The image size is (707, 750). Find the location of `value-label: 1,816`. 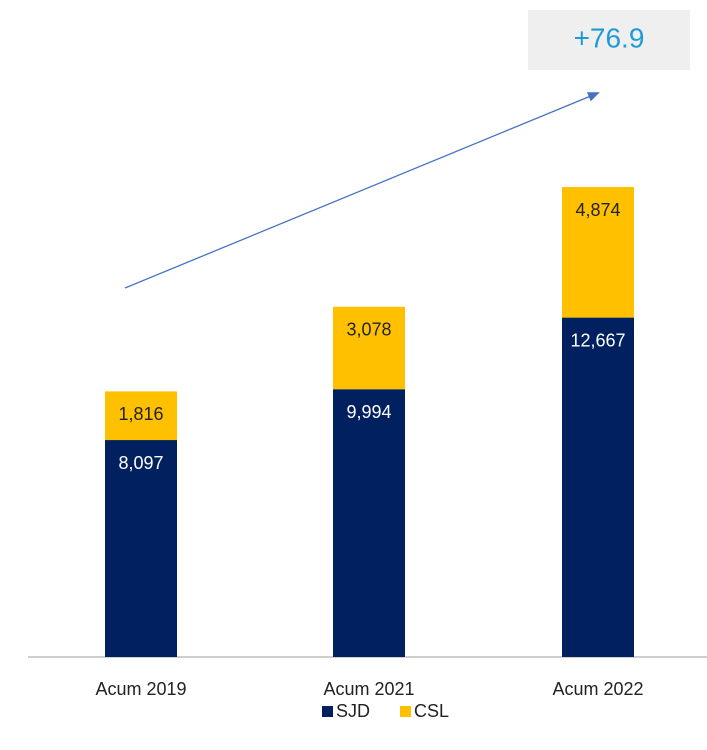

value-label: 1,816 is located at coordinates (140, 414).